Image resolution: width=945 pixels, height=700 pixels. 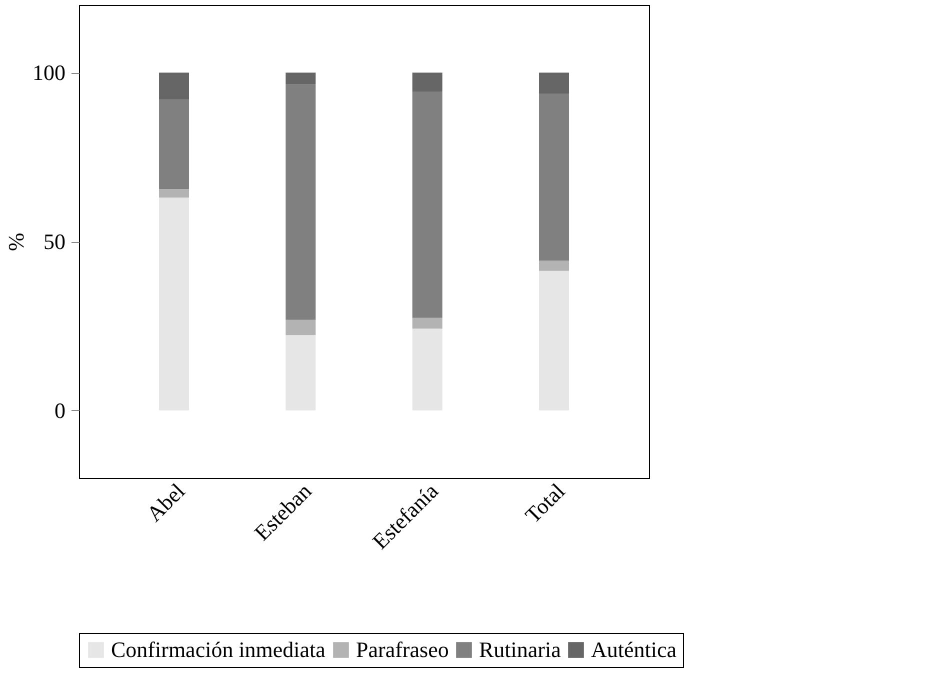 What do you see at coordinates (520, 649) in the screenshot?
I see `legend-label: Rutinaria` at bounding box center [520, 649].